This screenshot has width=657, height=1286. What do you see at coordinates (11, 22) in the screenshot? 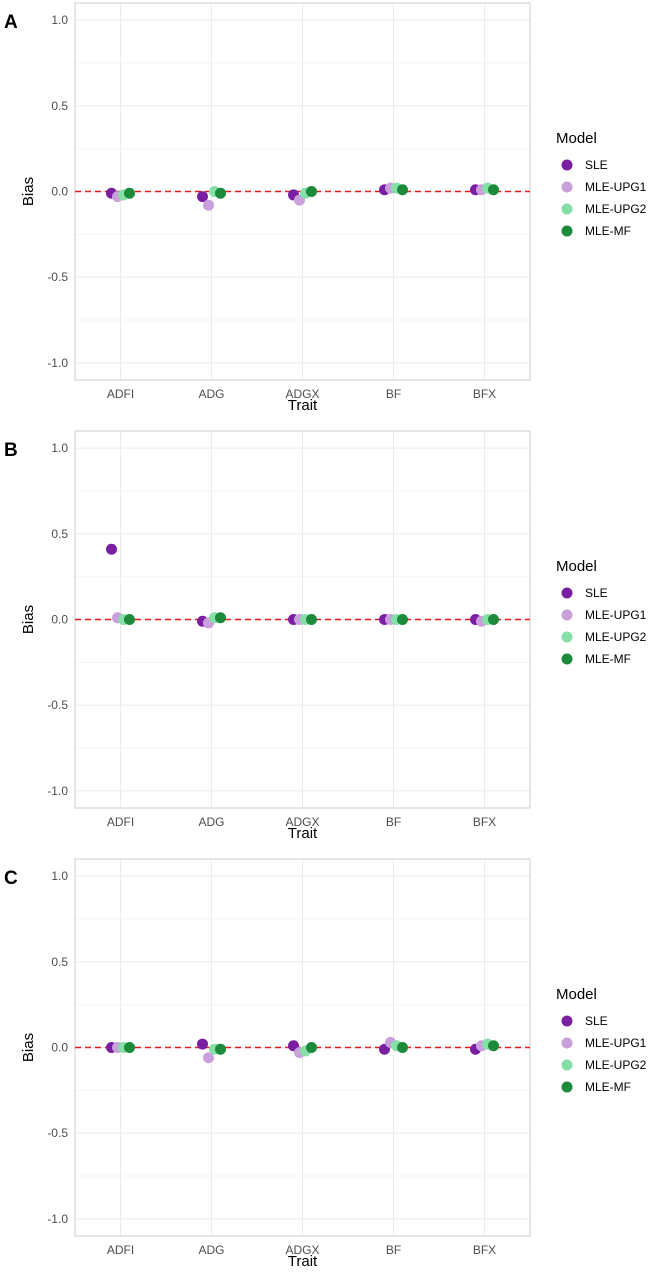
I see `panel-label: A` at bounding box center [11, 22].